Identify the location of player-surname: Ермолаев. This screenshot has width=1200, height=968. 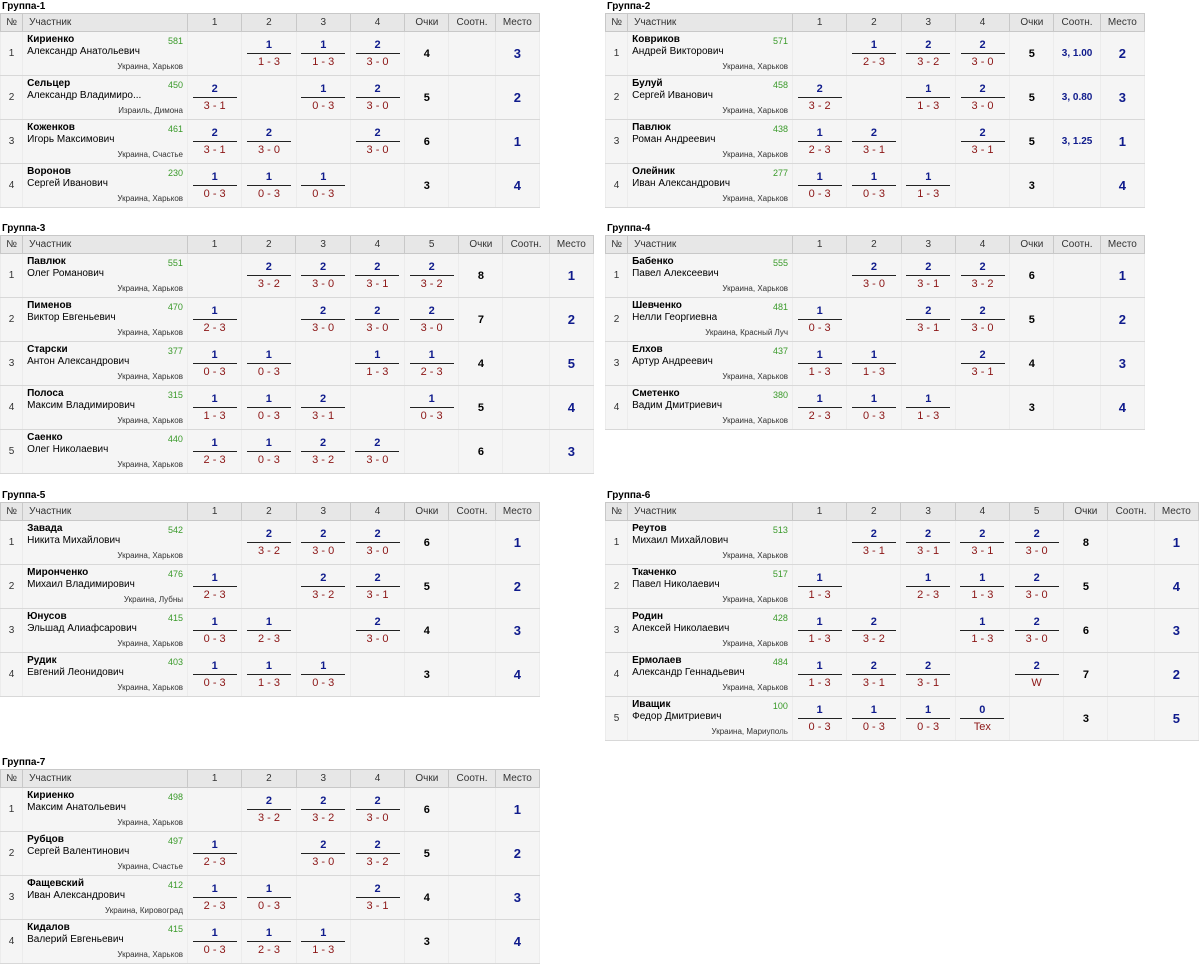
(657, 660).